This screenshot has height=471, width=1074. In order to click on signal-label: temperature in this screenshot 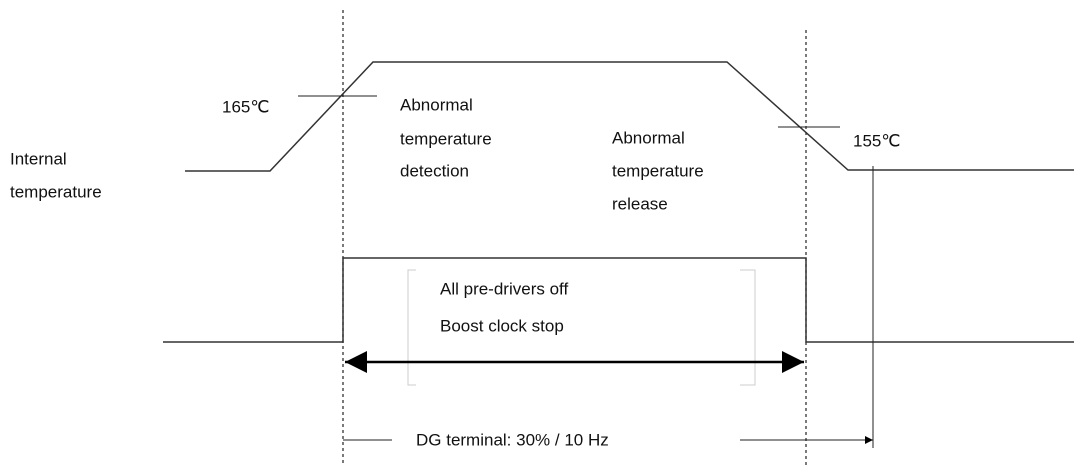, I will do `click(56, 191)`.